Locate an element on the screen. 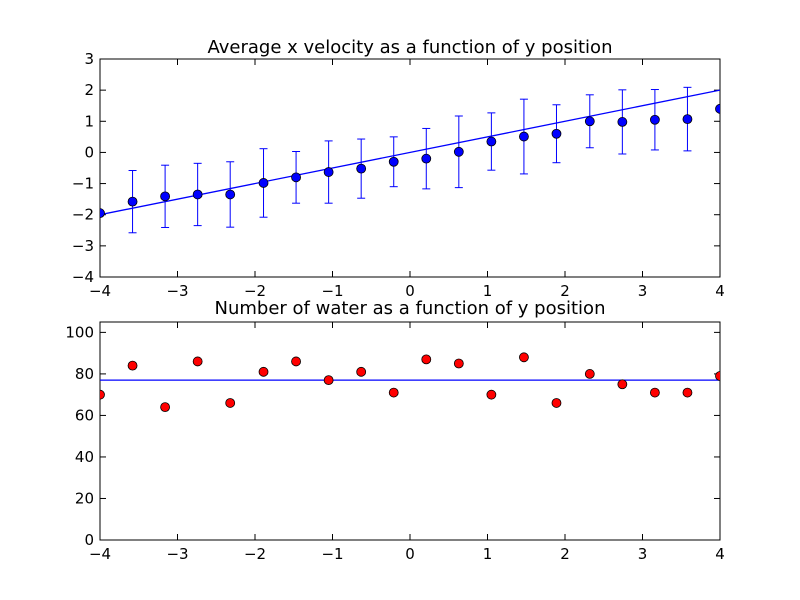  y-tick-label: −4 is located at coordinates (83, 277).